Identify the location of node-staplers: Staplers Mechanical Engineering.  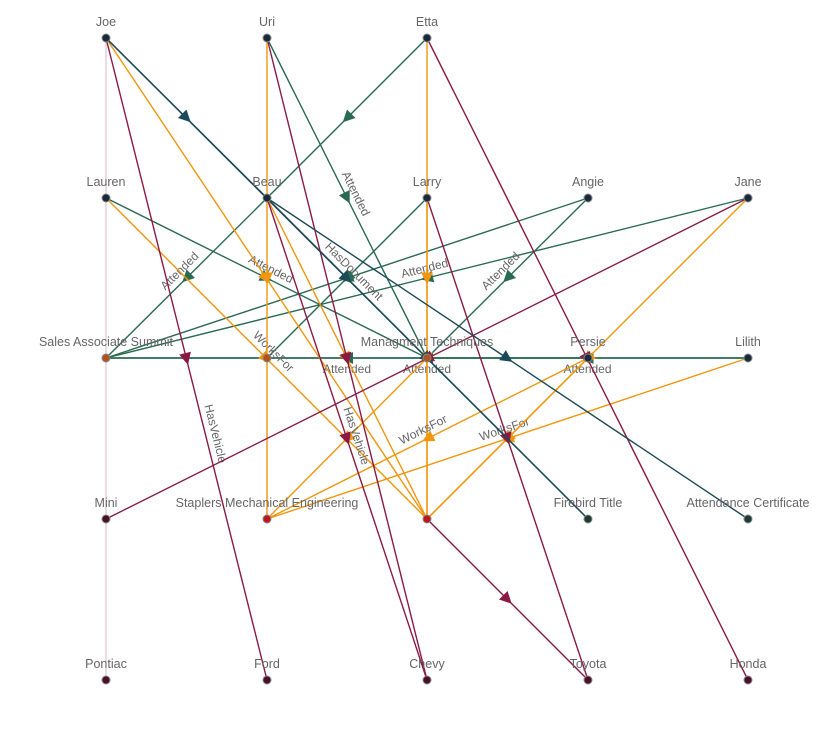
(267, 510).